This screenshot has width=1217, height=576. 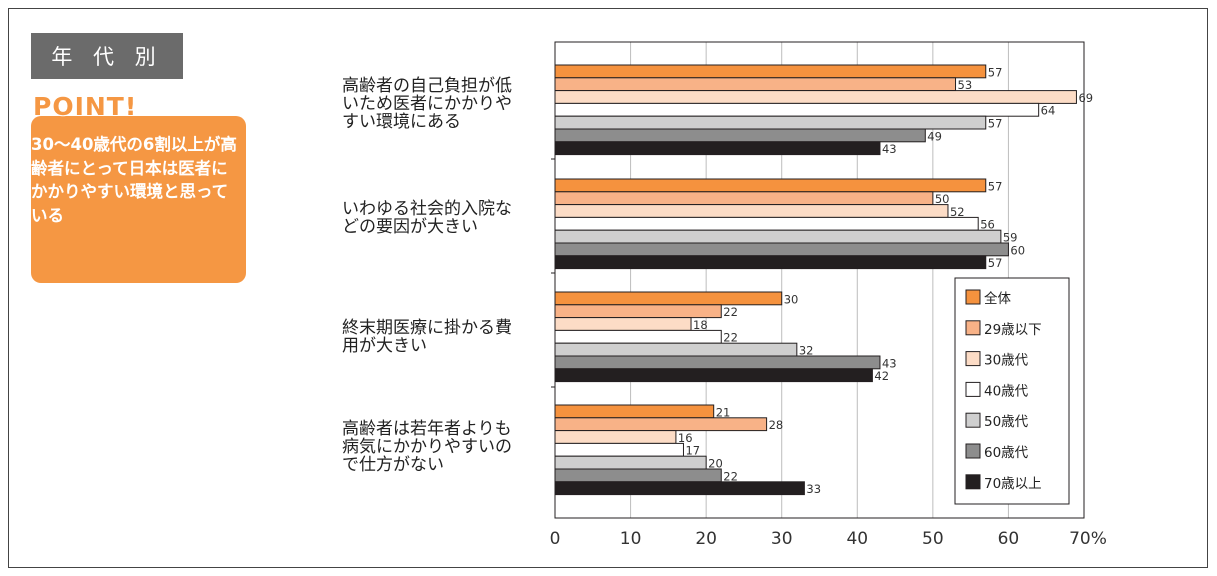 I want to click on bar-value-label: 21, so click(x=723, y=412).